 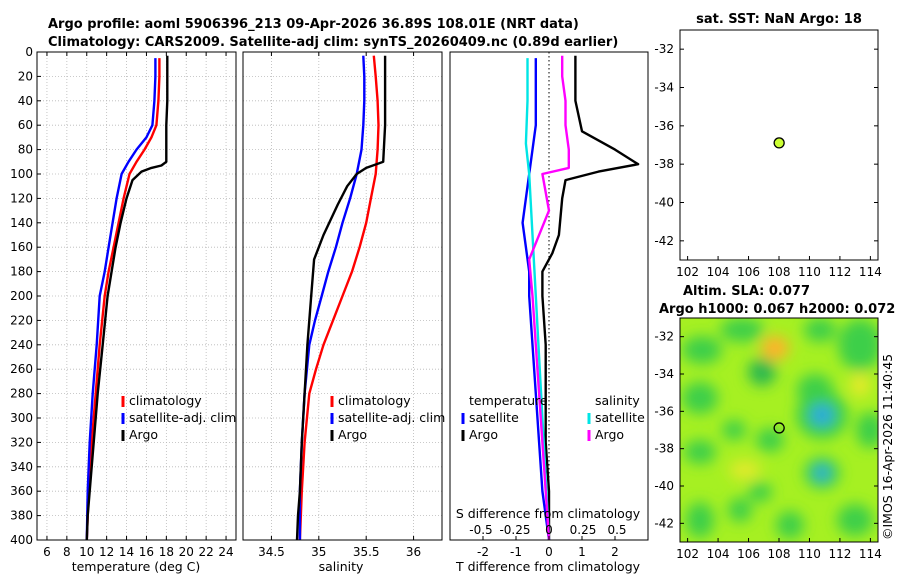 I want to click on y-tick-label: 20, so click(x=25, y=76).